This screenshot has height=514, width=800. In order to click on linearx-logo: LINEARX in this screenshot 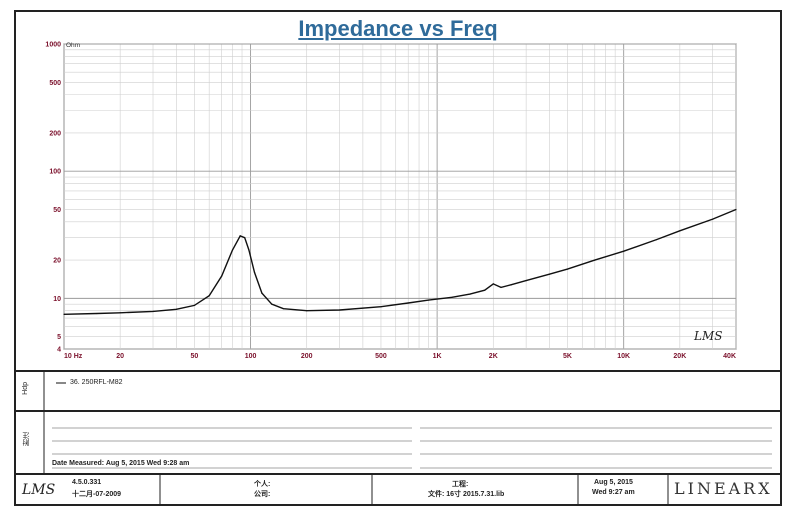, I will do `click(723, 488)`.